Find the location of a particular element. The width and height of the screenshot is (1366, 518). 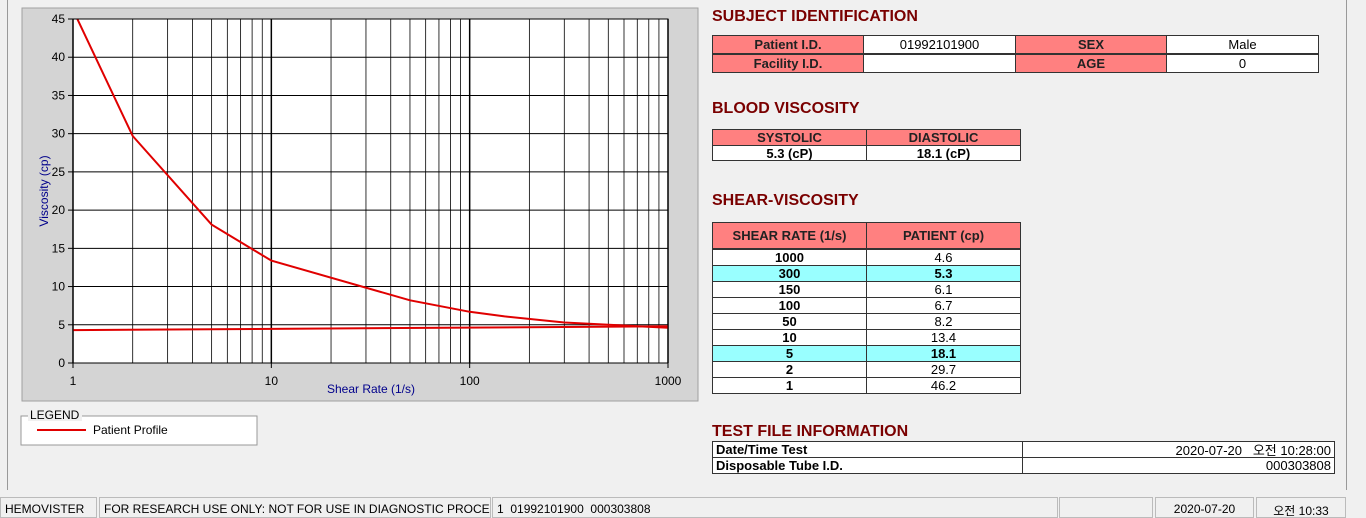

field-value: 01992101900 is located at coordinates (939, 44).